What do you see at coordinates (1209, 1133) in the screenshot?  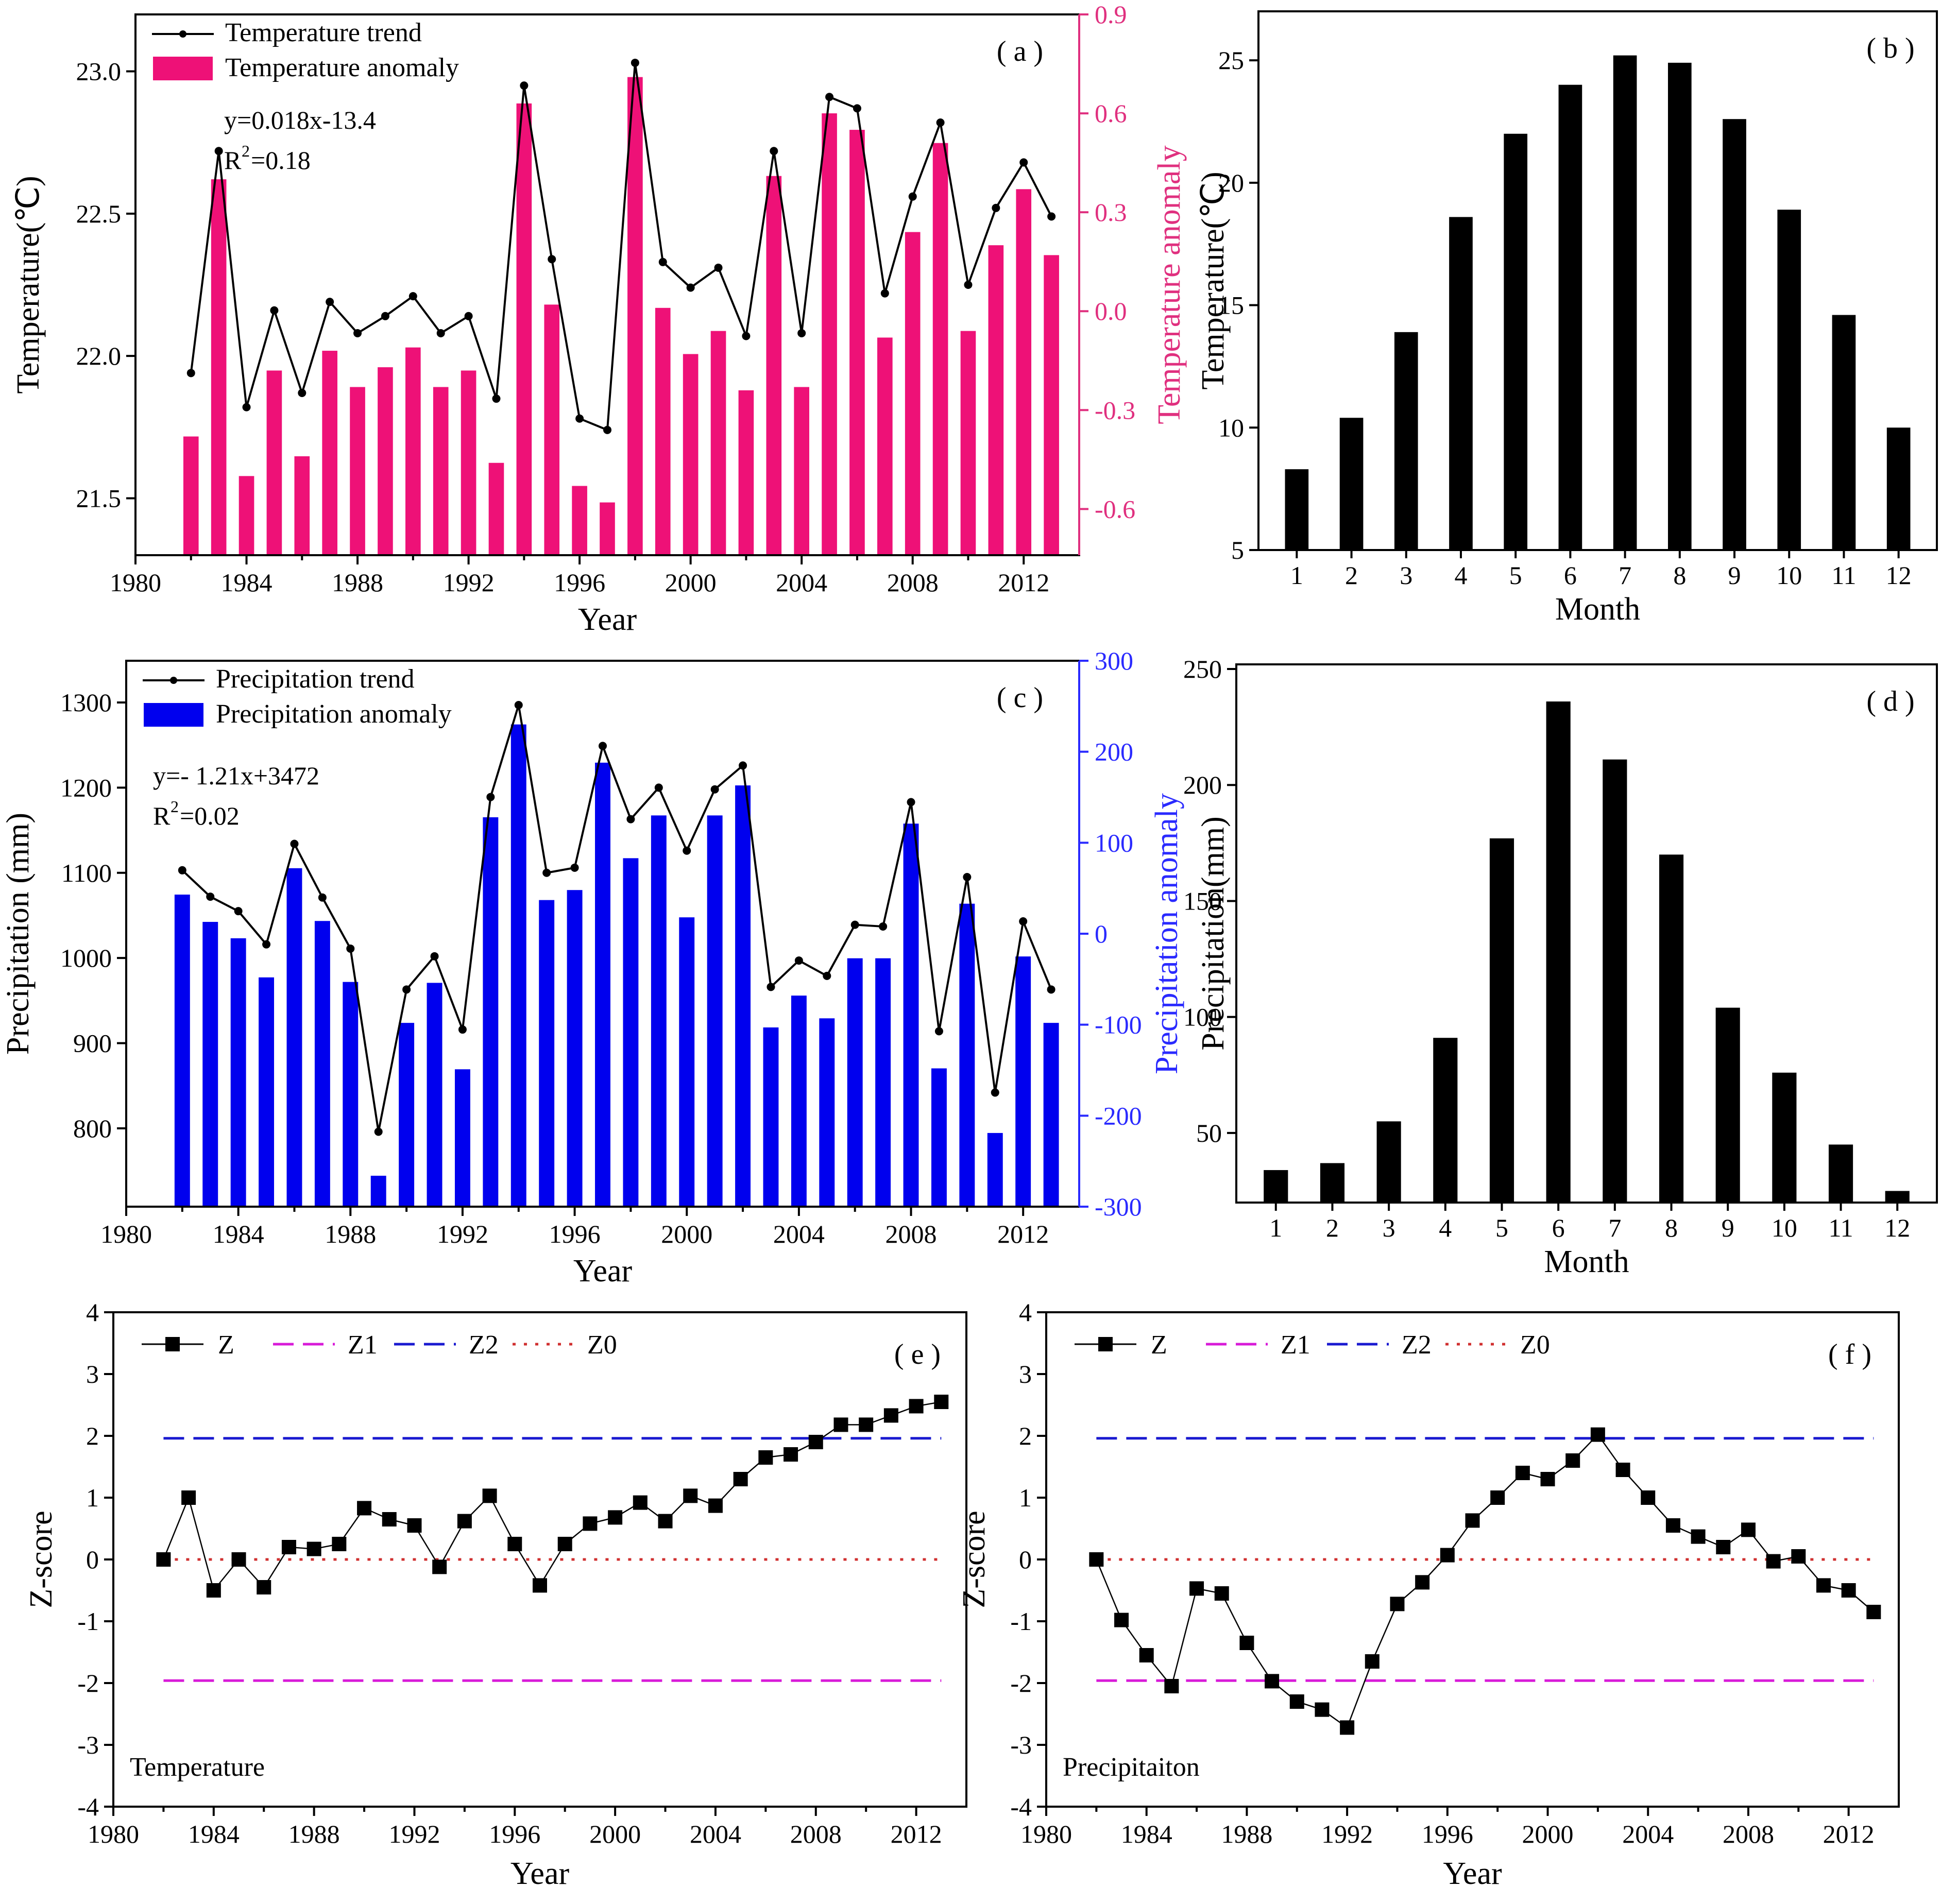 I see `y-tick-label: 50` at bounding box center [1209, 1133].